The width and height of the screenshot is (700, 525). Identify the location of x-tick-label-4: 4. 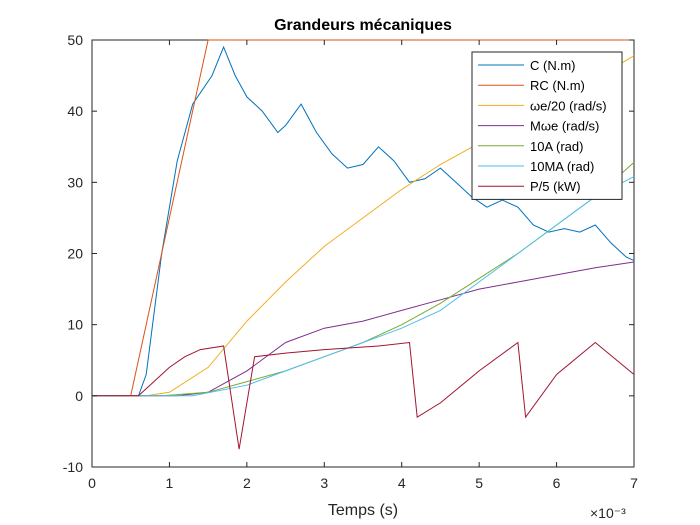
(402, 483).